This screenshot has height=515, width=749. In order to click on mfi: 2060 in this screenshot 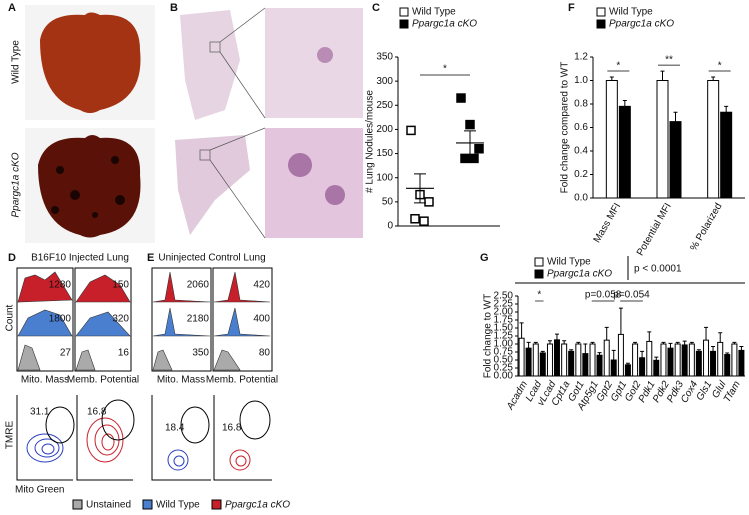, I will do `click(198, 285)`.